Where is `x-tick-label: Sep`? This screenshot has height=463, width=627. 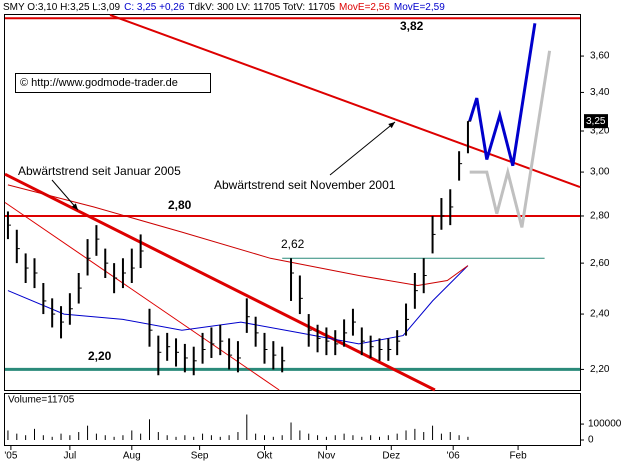 x-tick-label: Sep is located at coordinates (200, 456).